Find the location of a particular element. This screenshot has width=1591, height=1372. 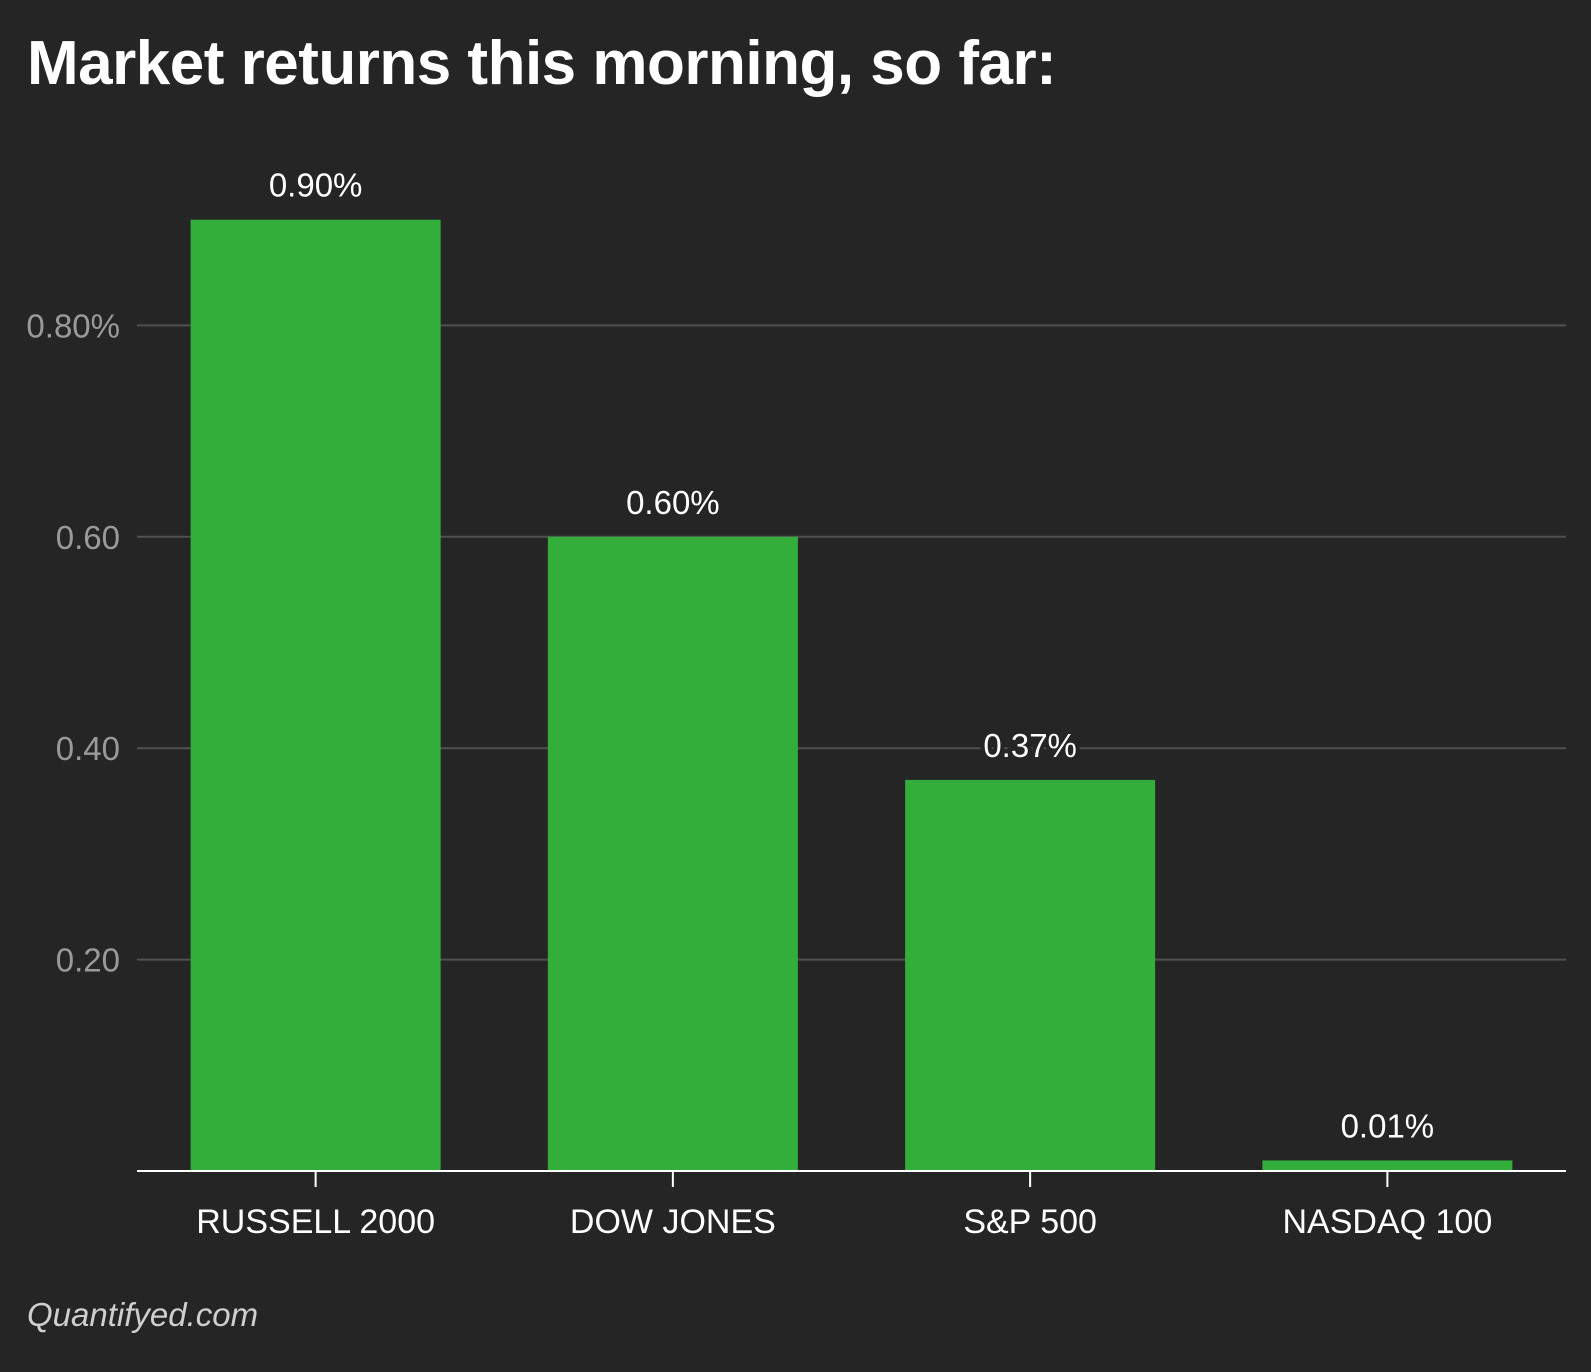

source-label: Quantifyed.com is located at coordinates (143, 1314).